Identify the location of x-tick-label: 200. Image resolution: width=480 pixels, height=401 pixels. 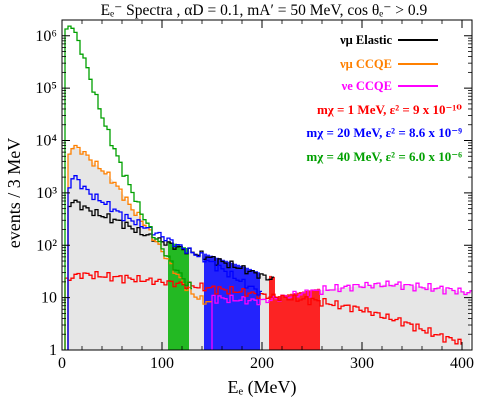
(262, 363).